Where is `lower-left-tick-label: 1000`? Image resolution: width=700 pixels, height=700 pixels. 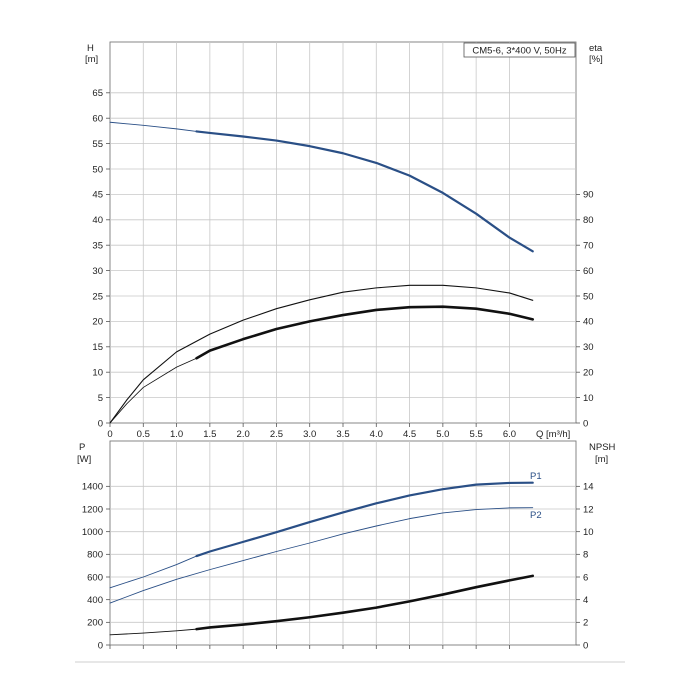 lower-left-tick-label: 1000 is located at coordinates (92, 532).